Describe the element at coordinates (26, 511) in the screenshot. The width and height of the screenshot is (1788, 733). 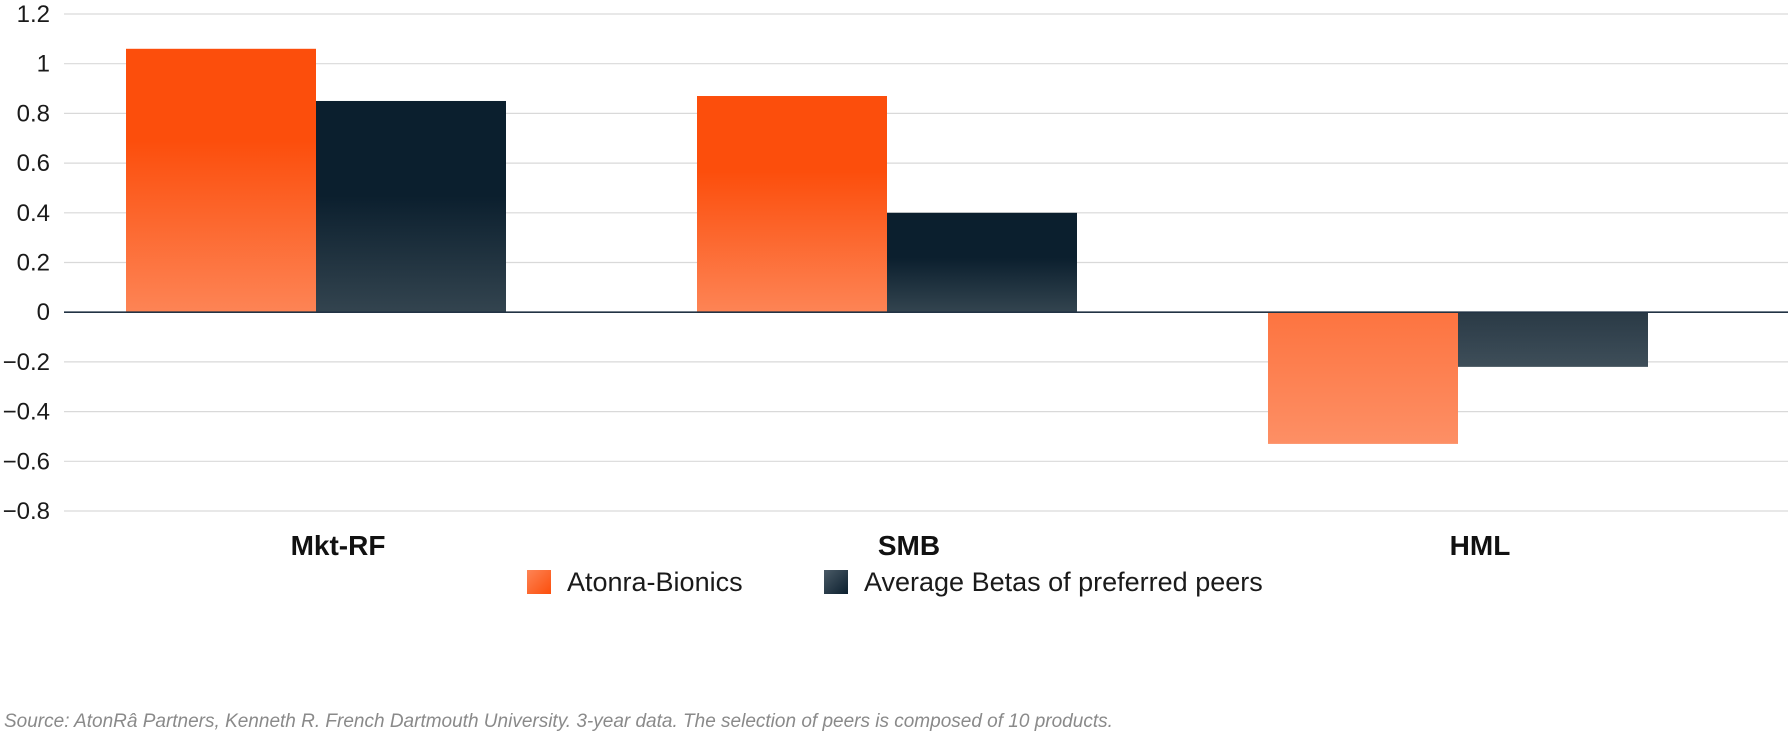
I see `y-tick-label: −0.8` at that location.